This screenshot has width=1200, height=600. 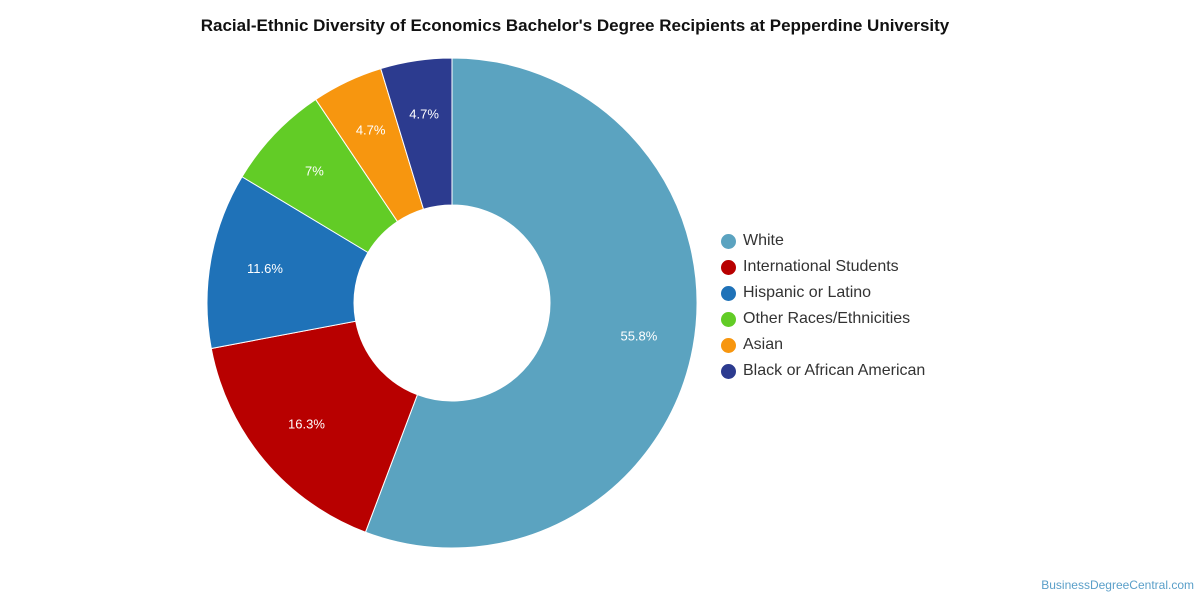 What do you see at coordinates (287, 263) in the screenshot?
I see `slice-hispanic-or-latino` at bounding box center [287, 263].